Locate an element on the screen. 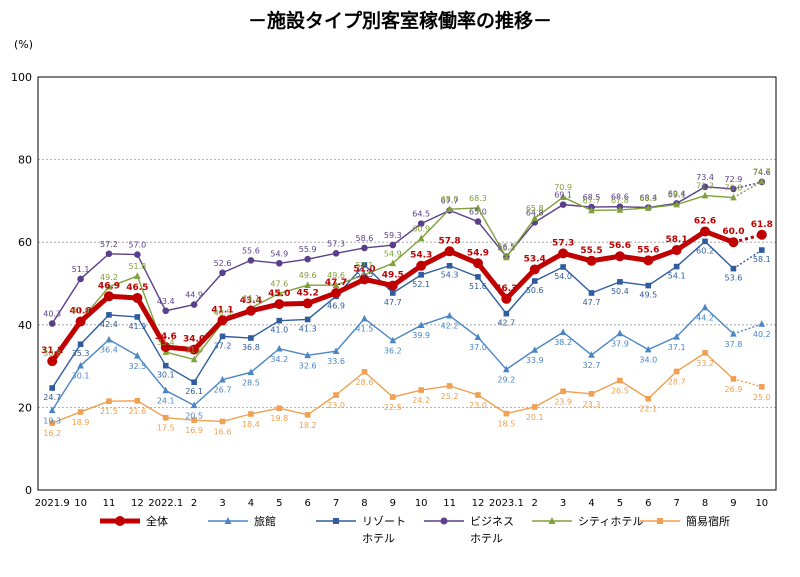 This screenshot has width=800, height=577. data-label: 60.2 is located at coordinates (705, 250).